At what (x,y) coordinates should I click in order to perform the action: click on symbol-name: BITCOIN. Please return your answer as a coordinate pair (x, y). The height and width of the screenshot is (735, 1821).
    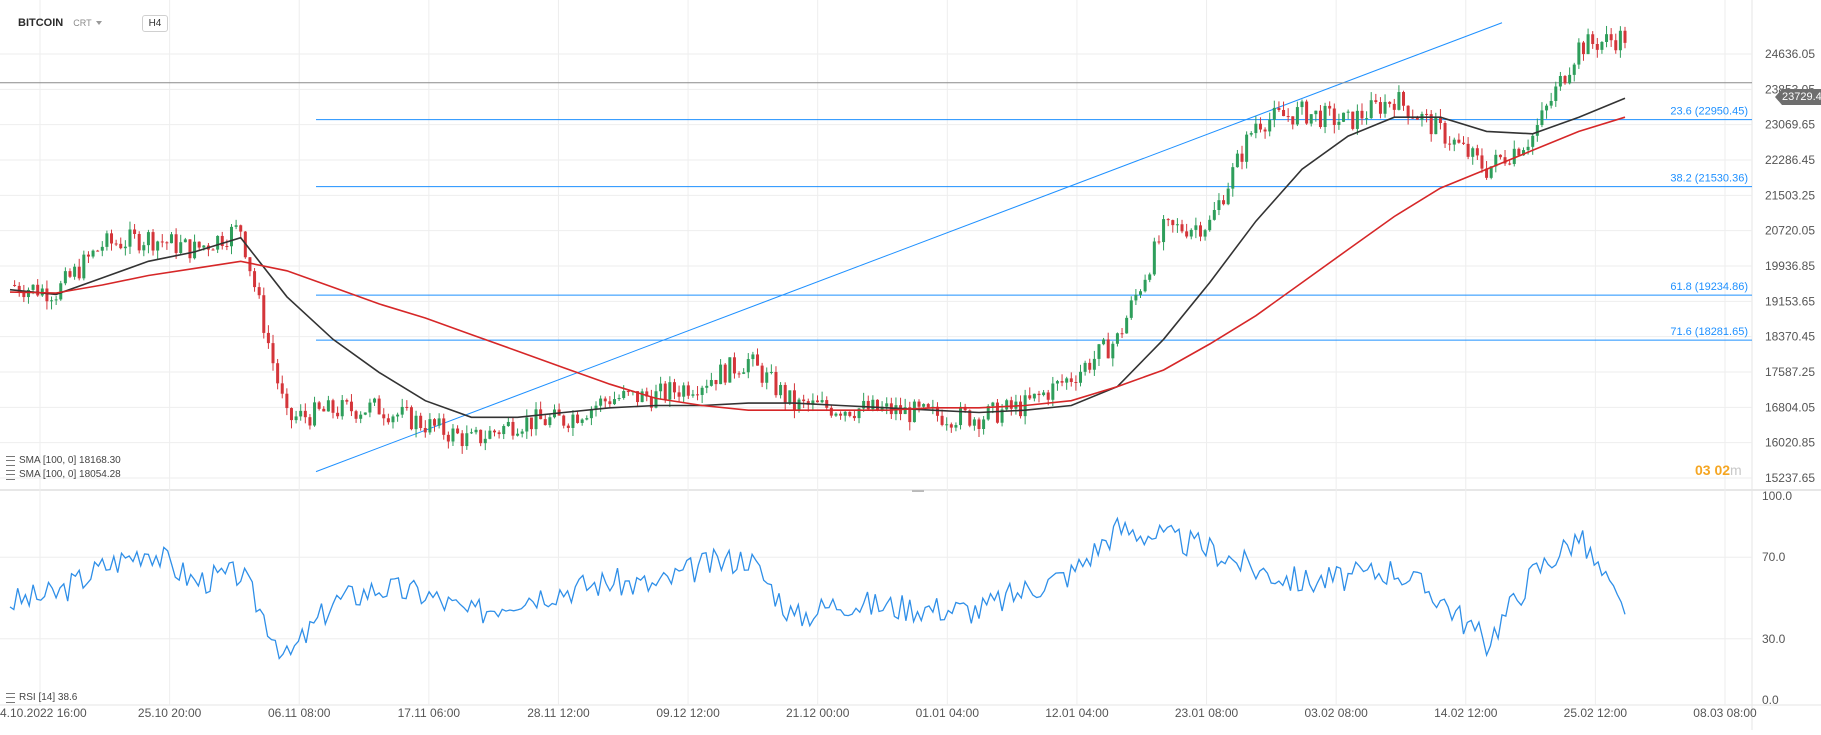
    Looking at the image, I should click on (41, 23).